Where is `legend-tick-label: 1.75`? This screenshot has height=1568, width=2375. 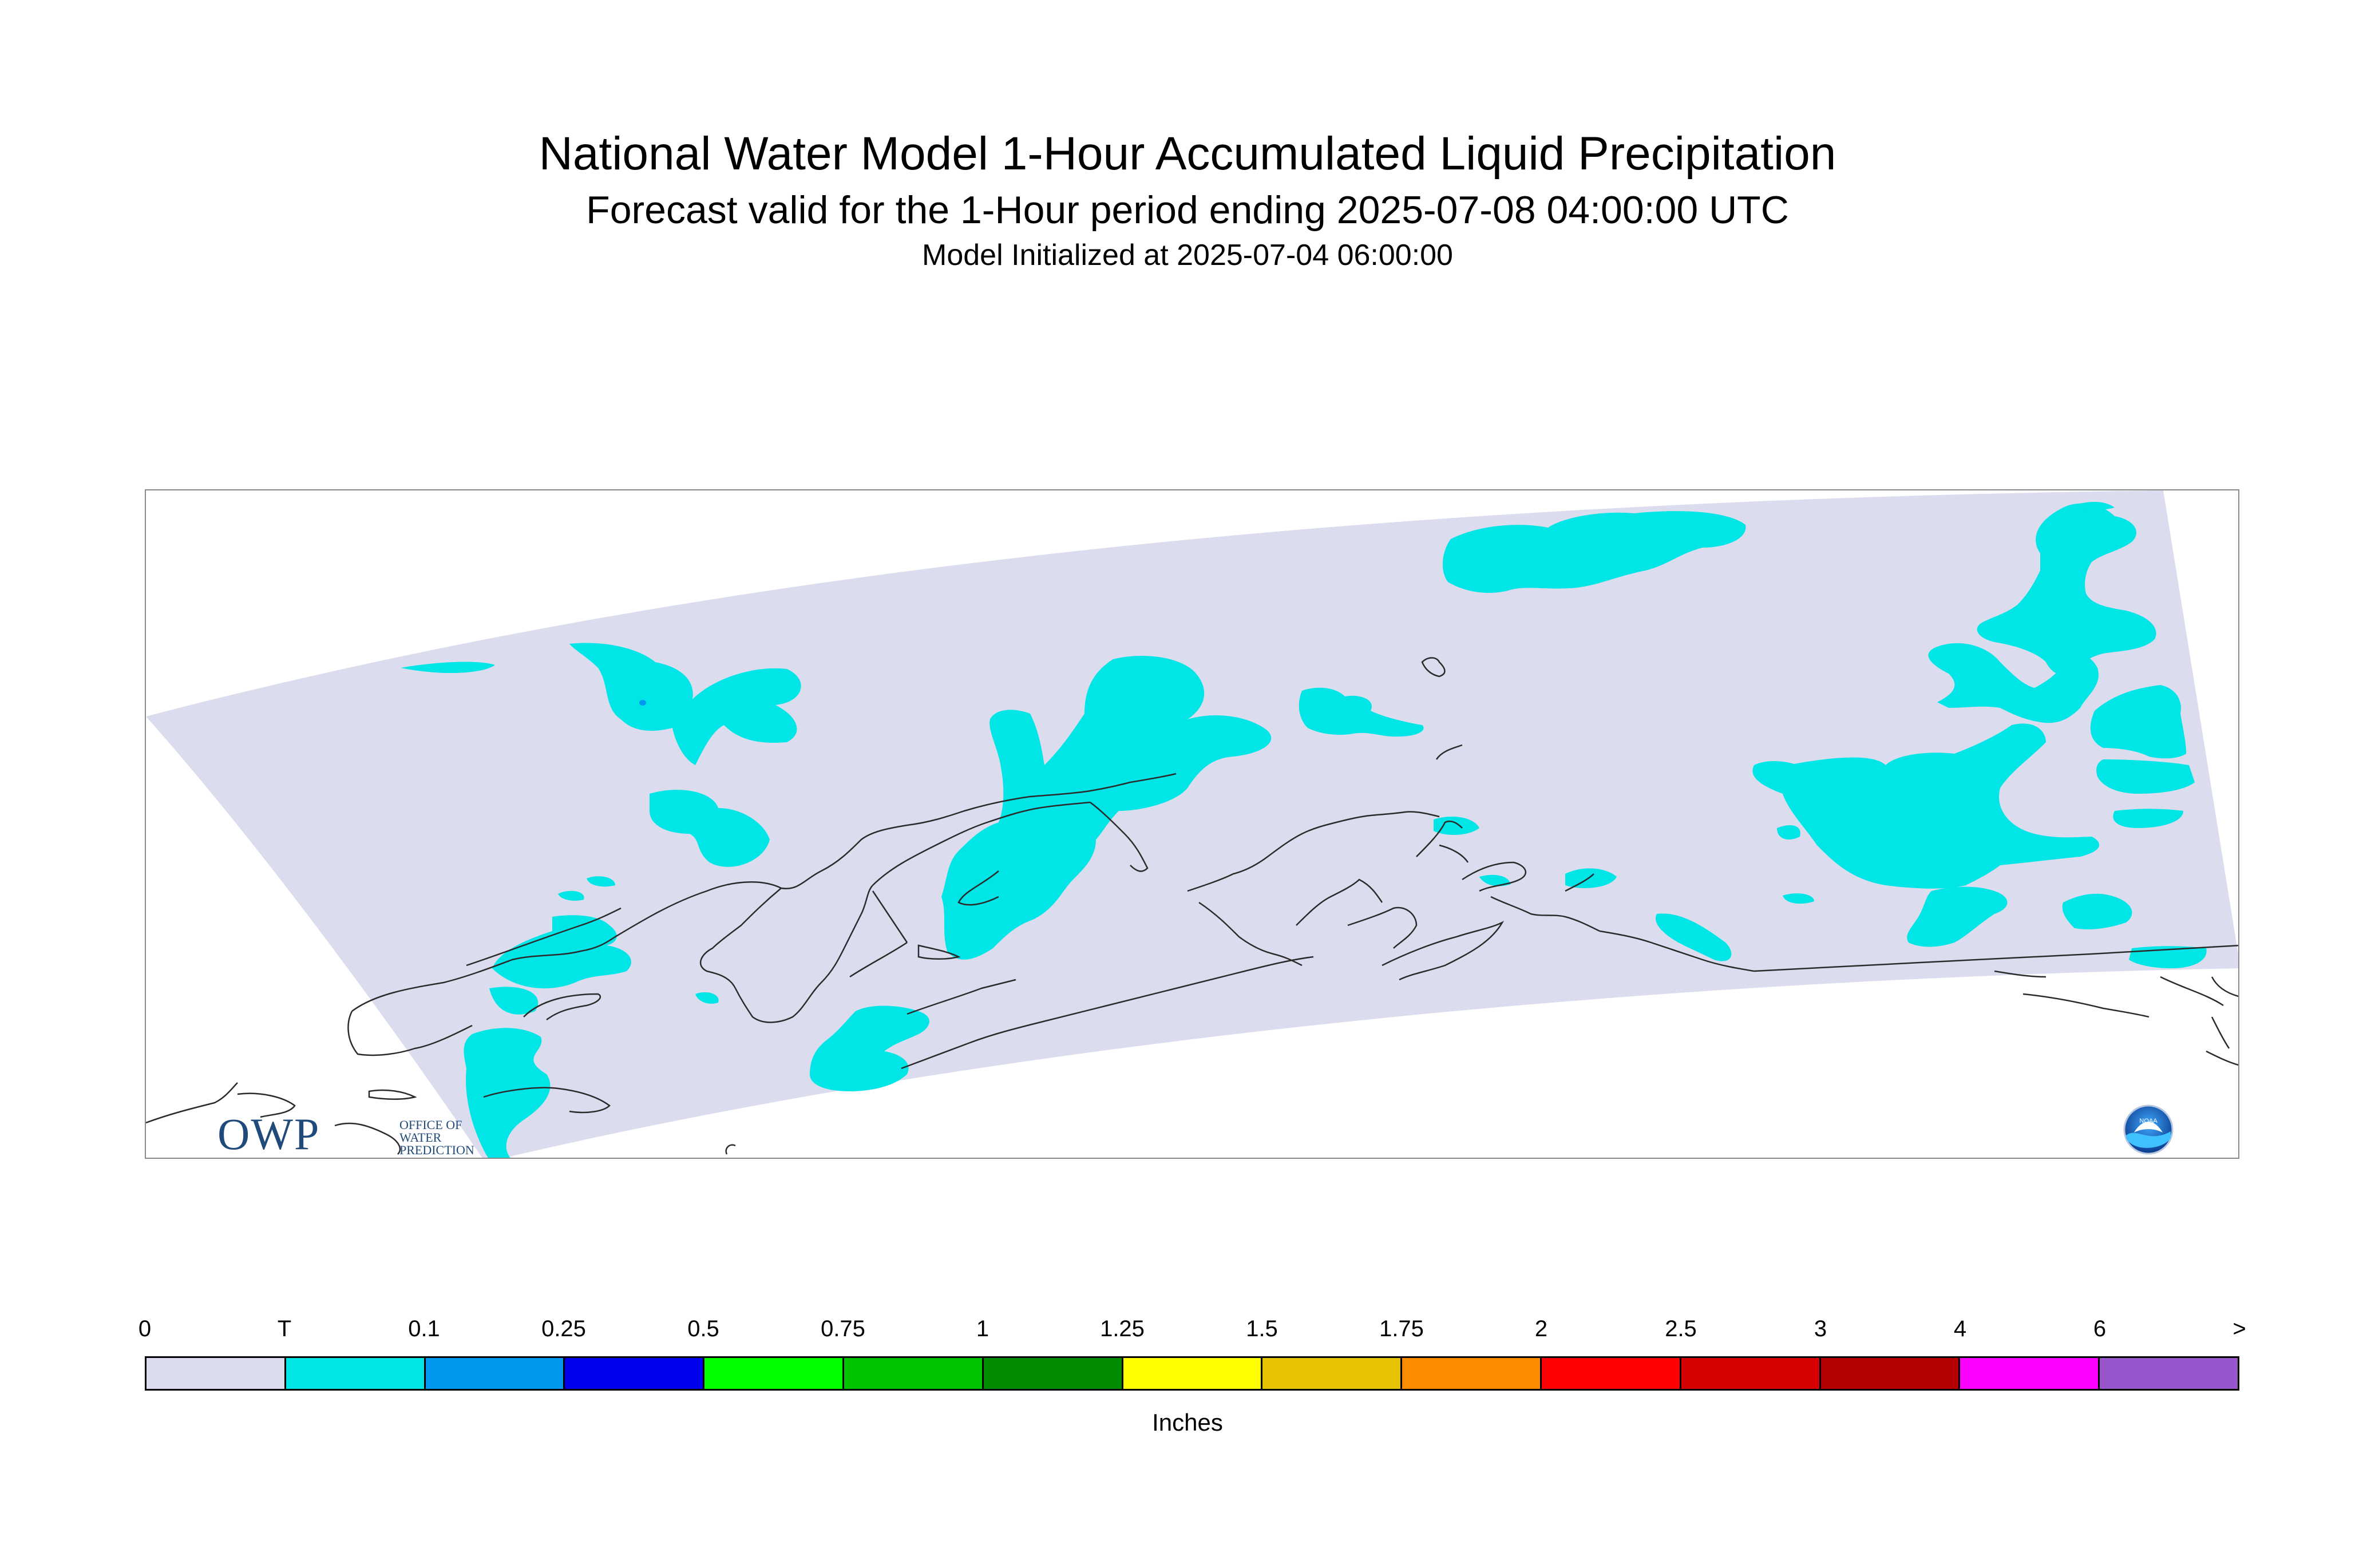
legend-tick-label: 1.75 is located at coordinates (1401, 1328).